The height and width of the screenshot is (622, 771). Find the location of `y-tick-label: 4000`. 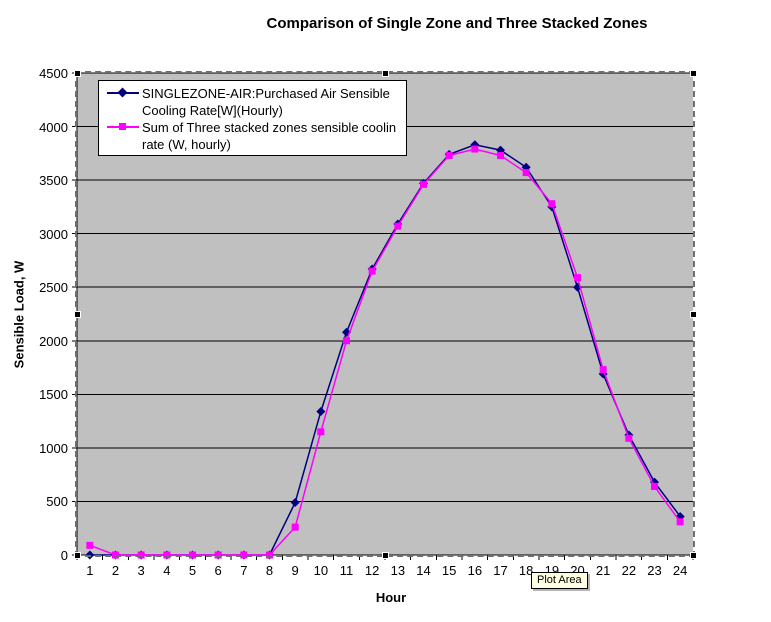

y-tick-label: 4000 is located at coordinates (53, 127).